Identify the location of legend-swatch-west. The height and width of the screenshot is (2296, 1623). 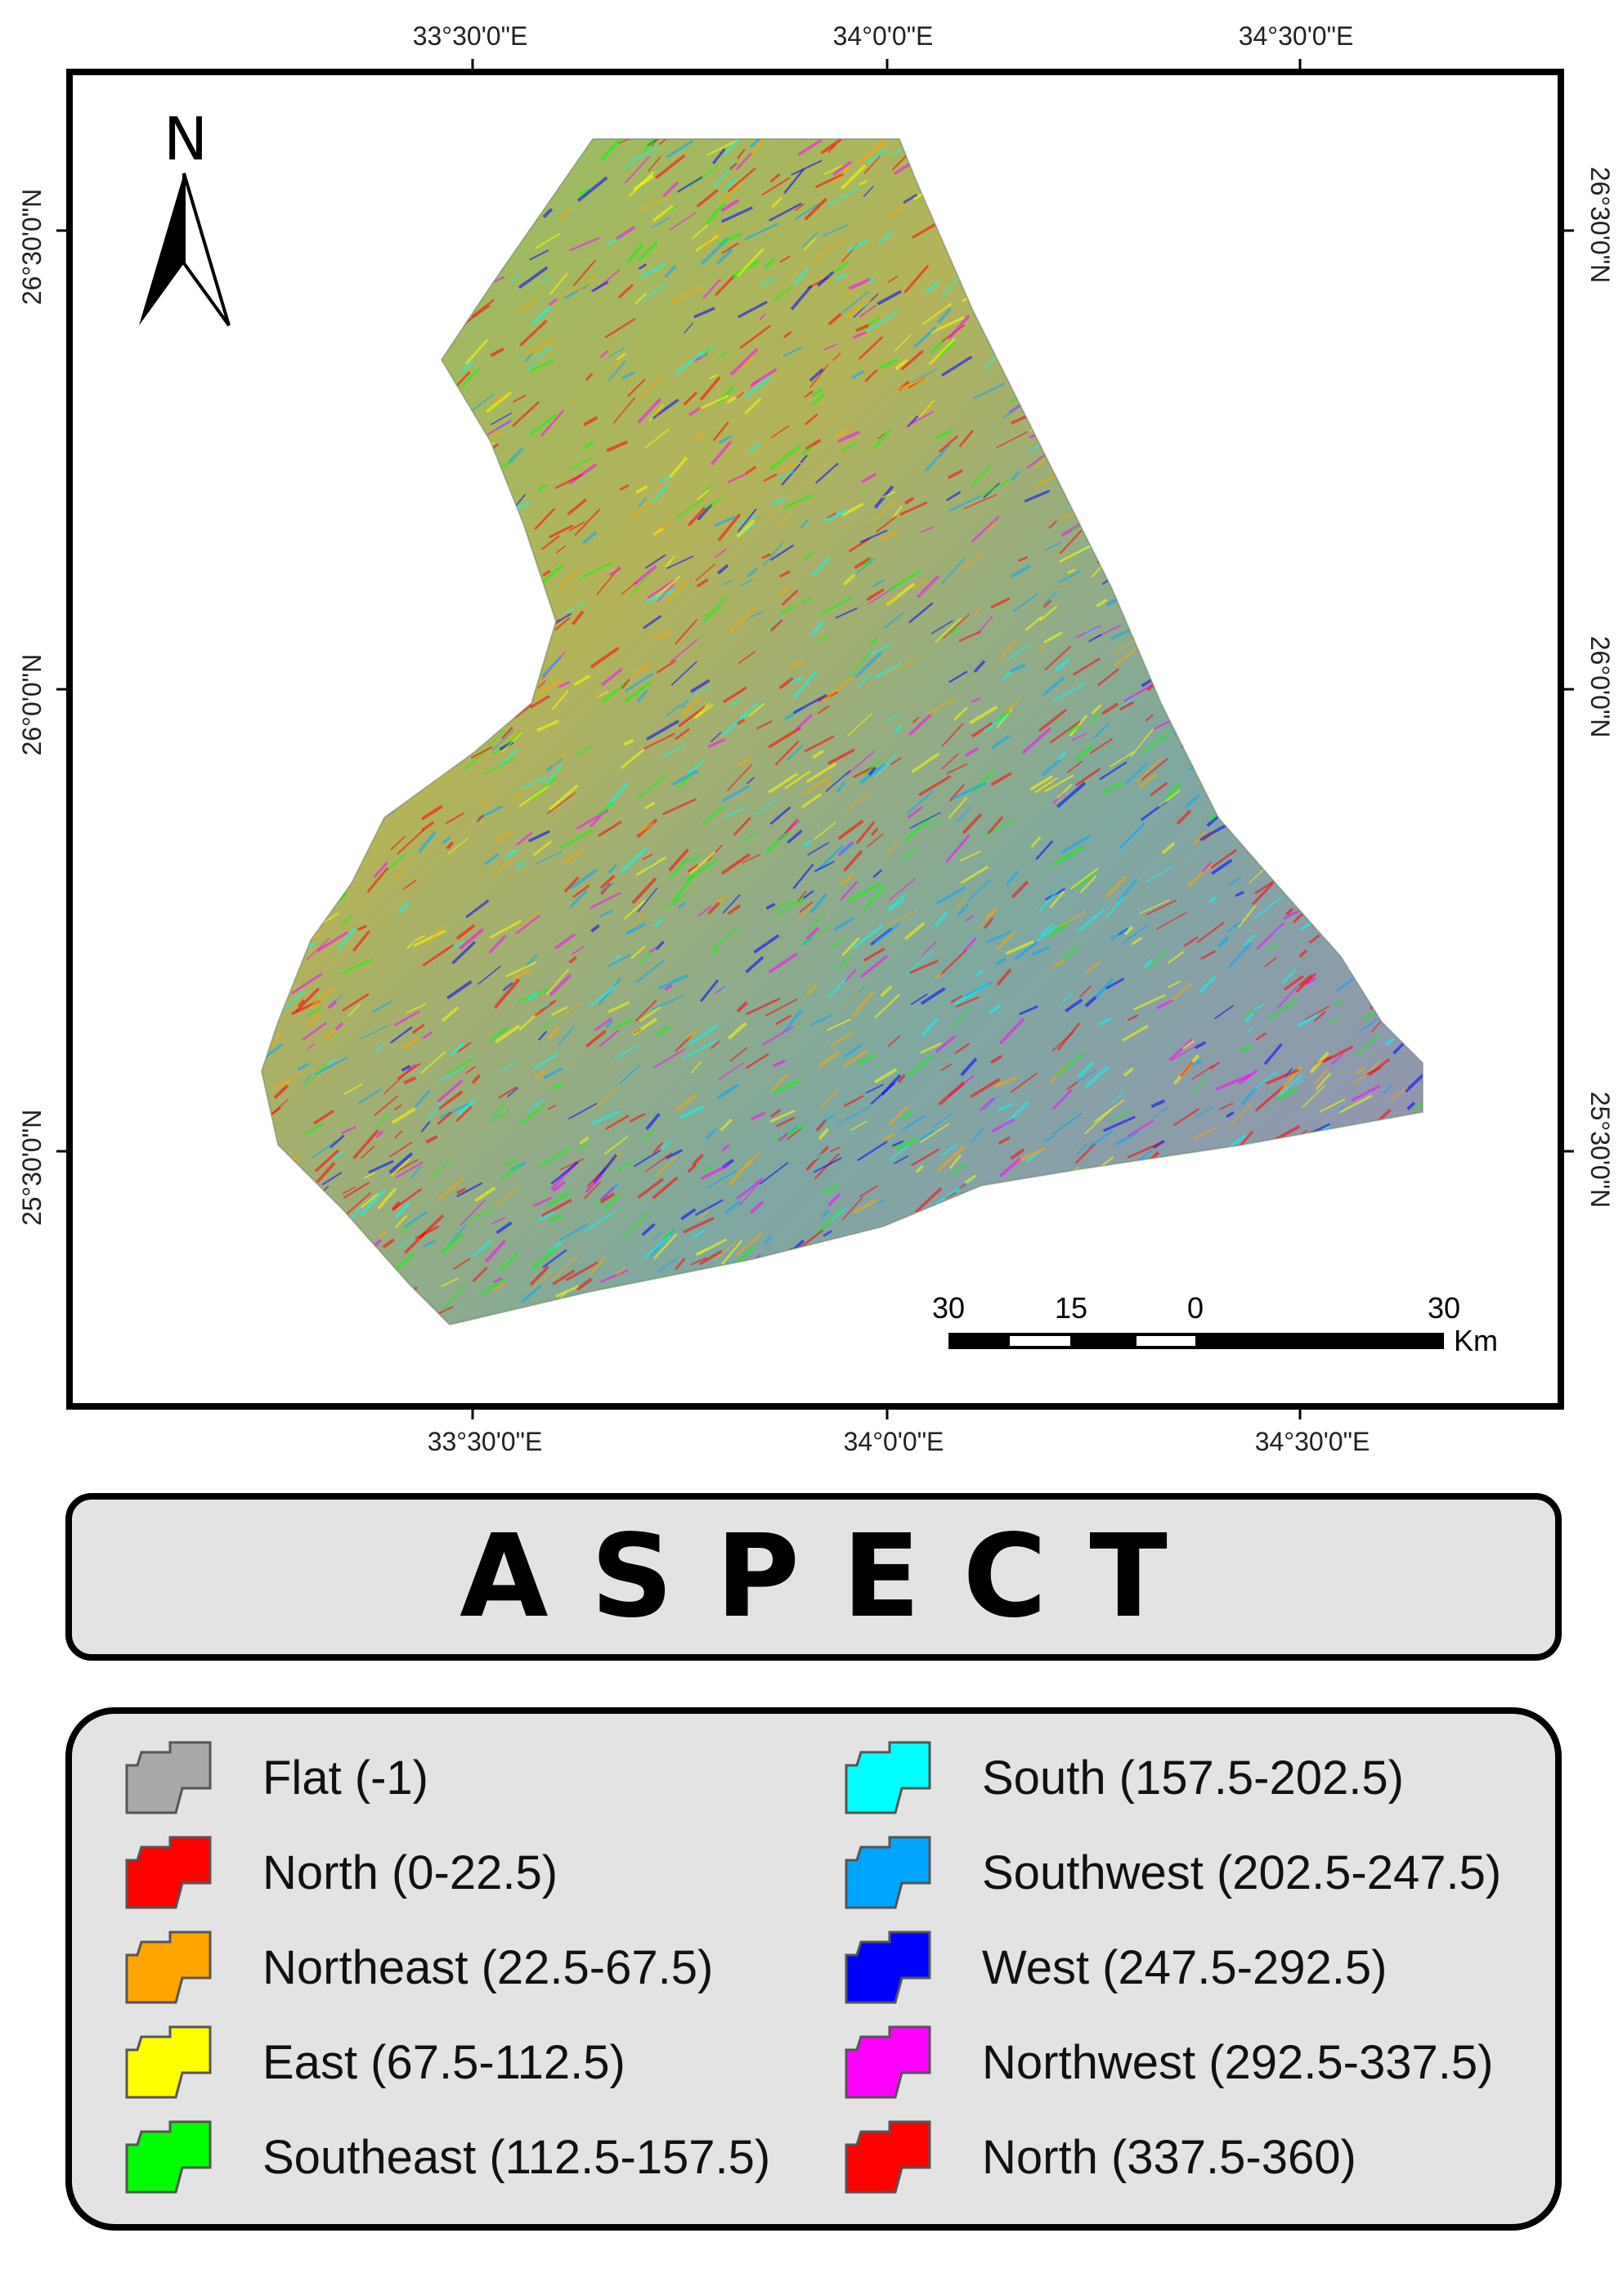
(888, 1967).